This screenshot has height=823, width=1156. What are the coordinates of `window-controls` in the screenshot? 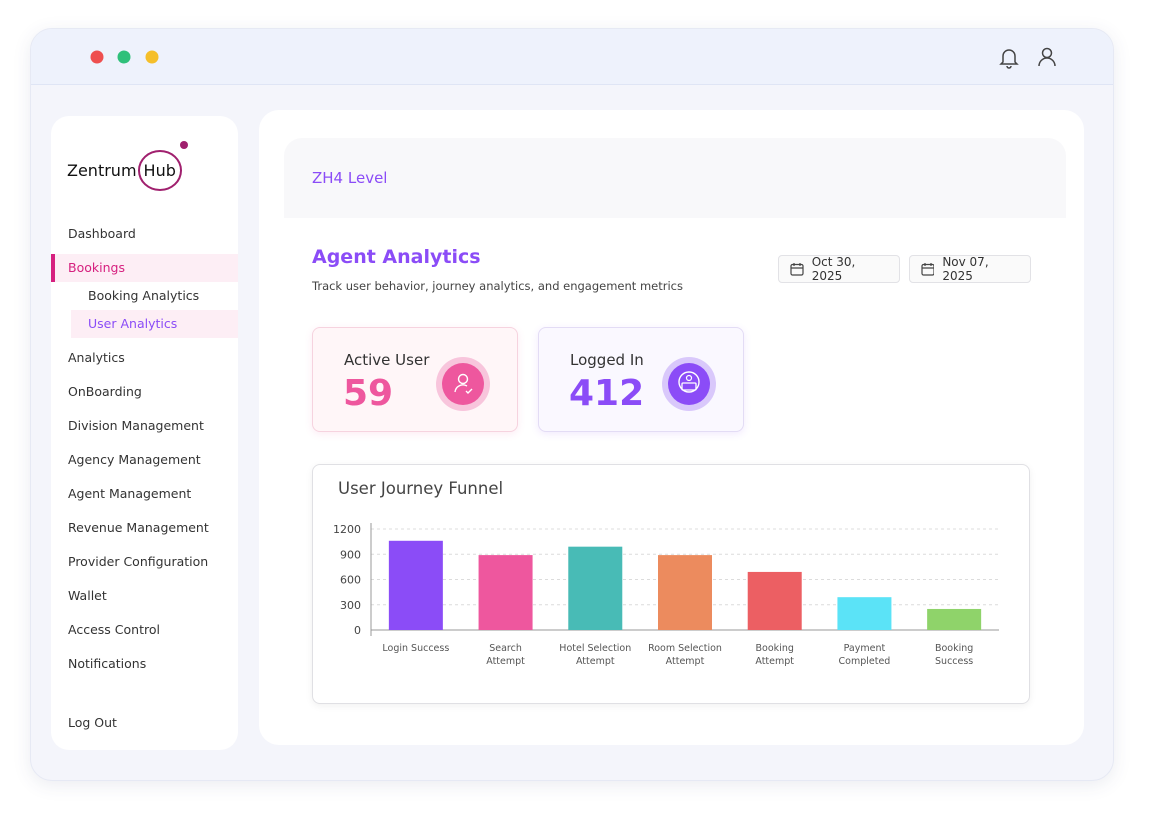 It's located at (124, 57).